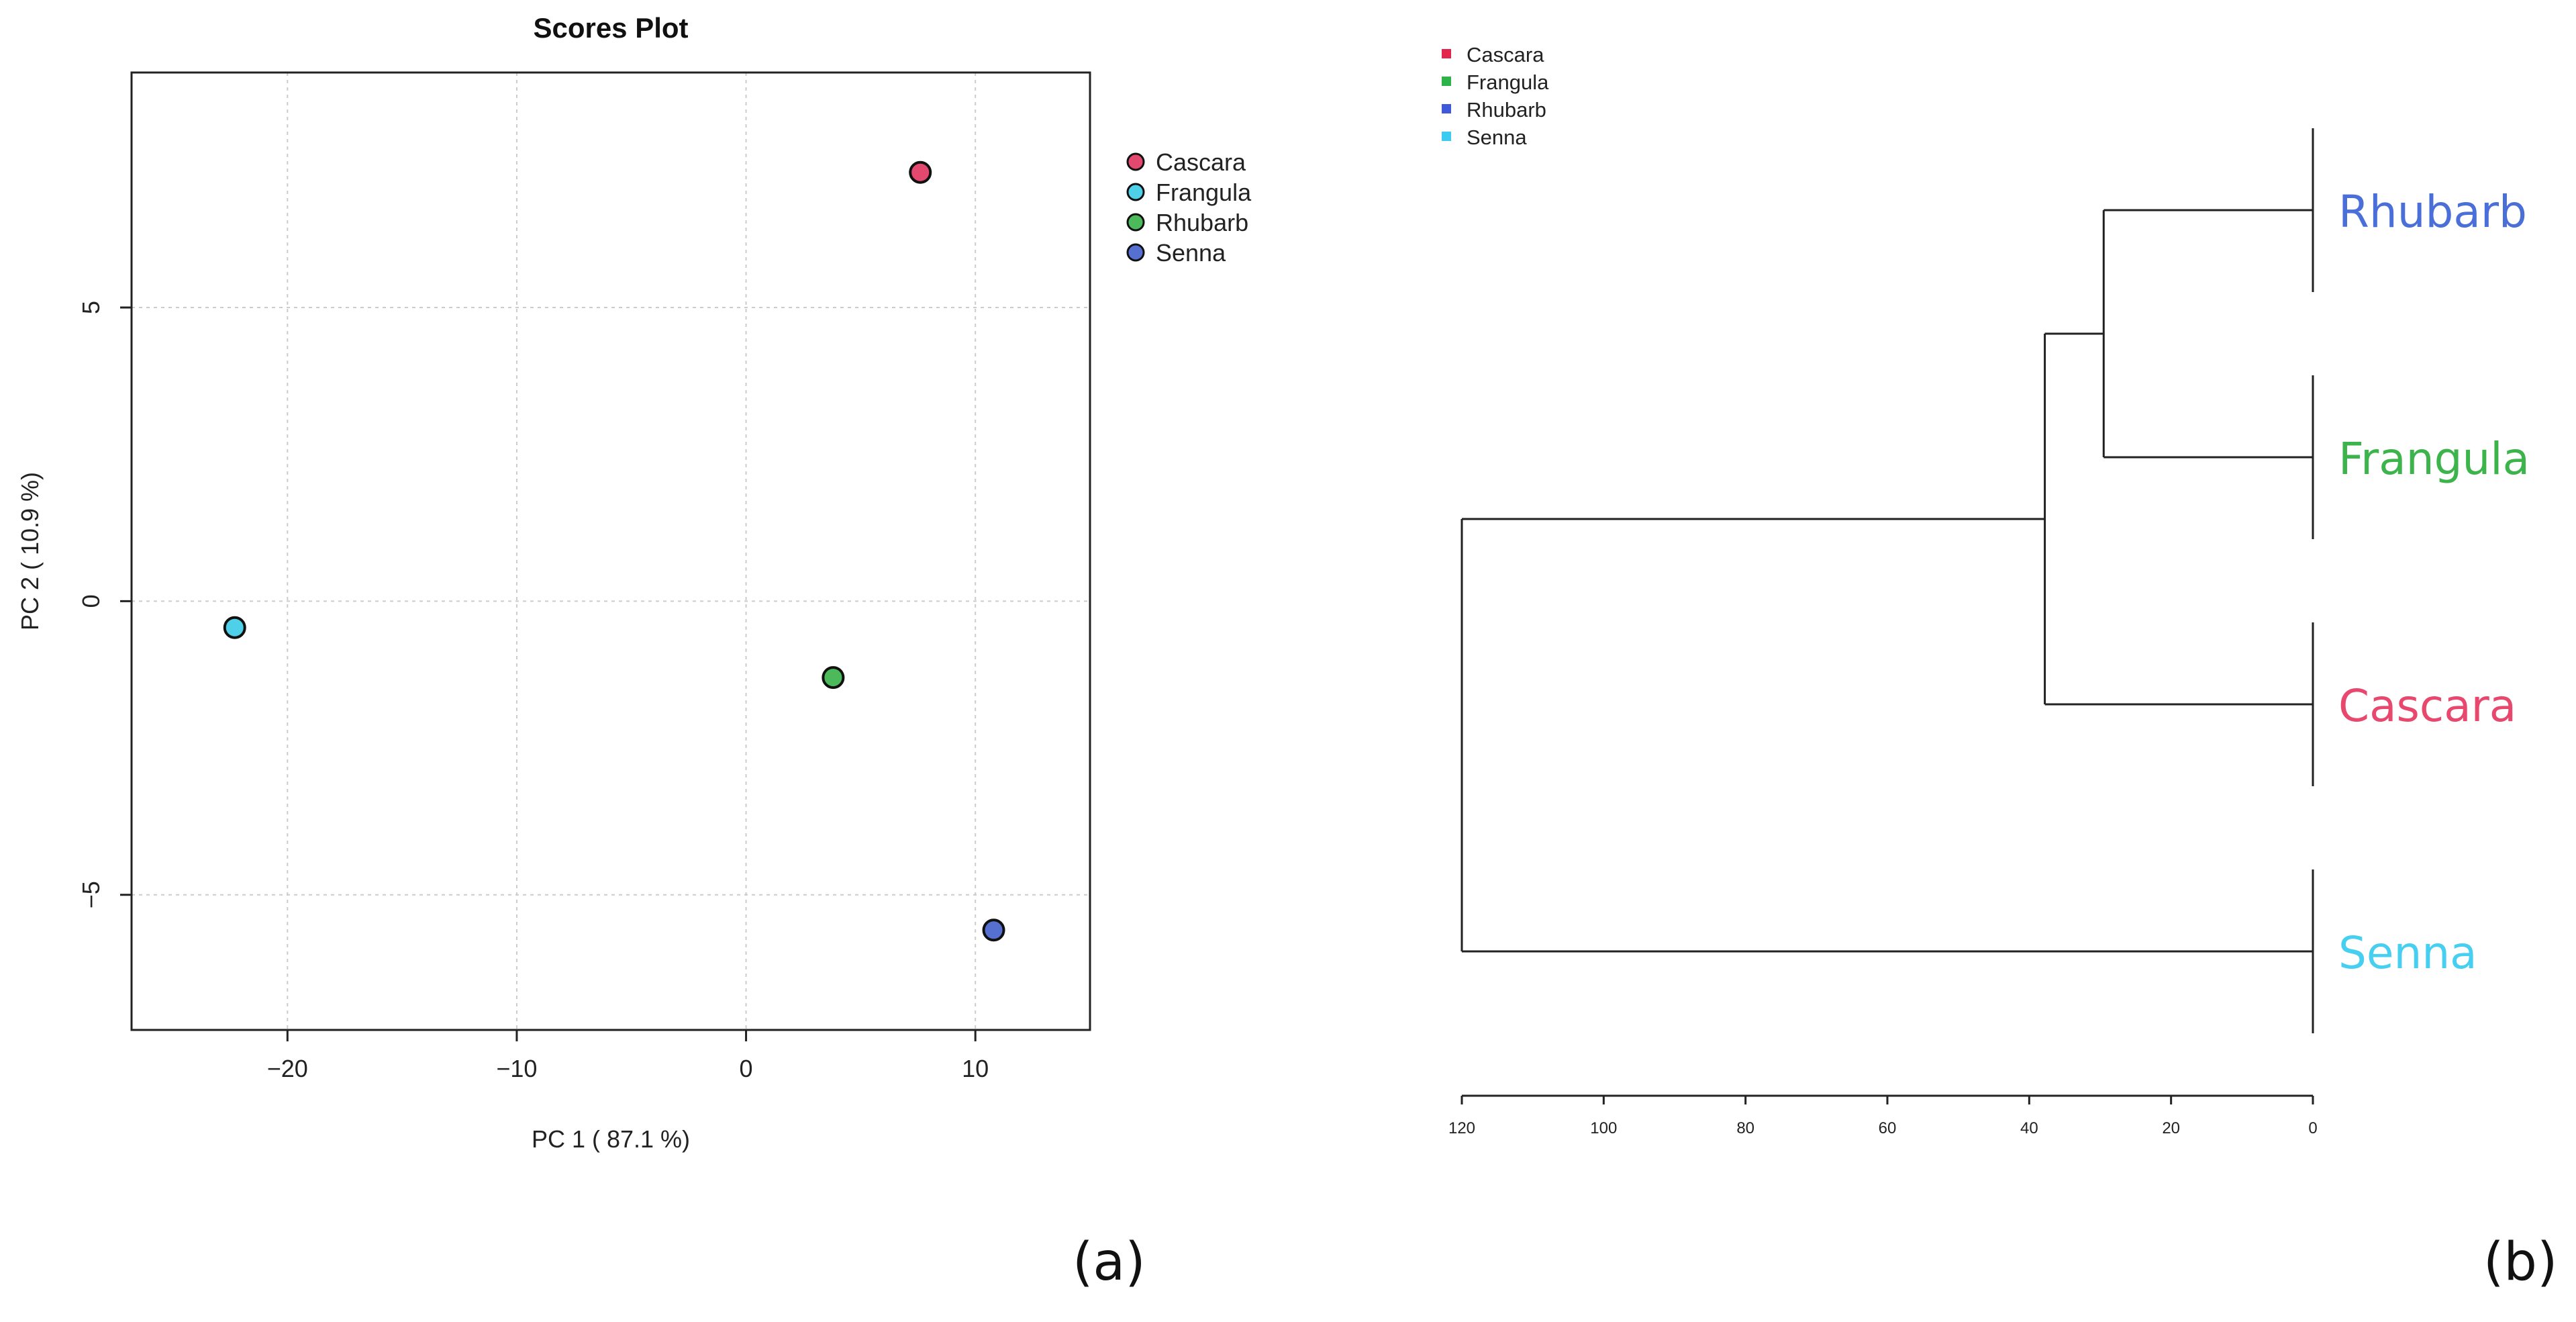 The width and height of the screenshot is (2576, 1322). Describe the element at coordinates (1135, 222) in the screenshot. I see `legend-marker-rhubarb` at that location.